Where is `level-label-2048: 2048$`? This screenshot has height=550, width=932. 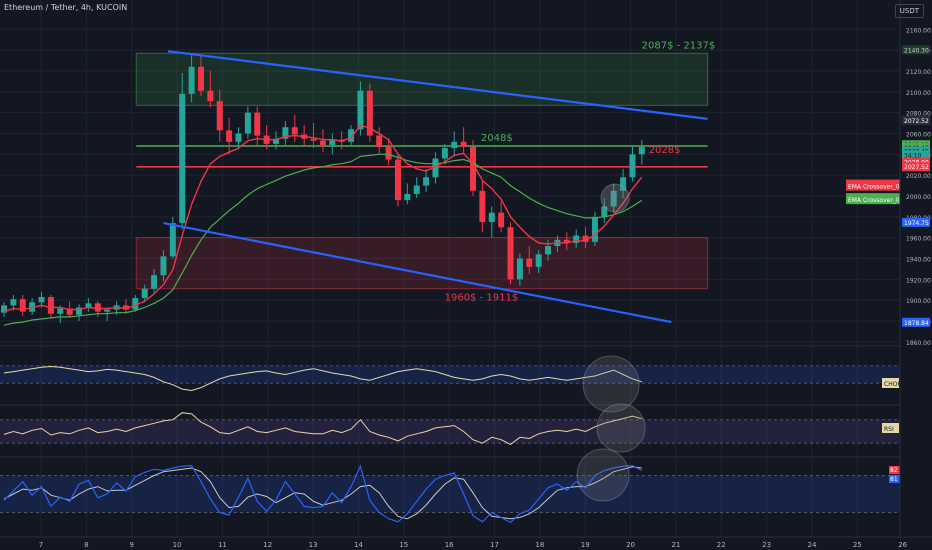
level-label-2048: 2048$ is located at coordinates (497, 138).